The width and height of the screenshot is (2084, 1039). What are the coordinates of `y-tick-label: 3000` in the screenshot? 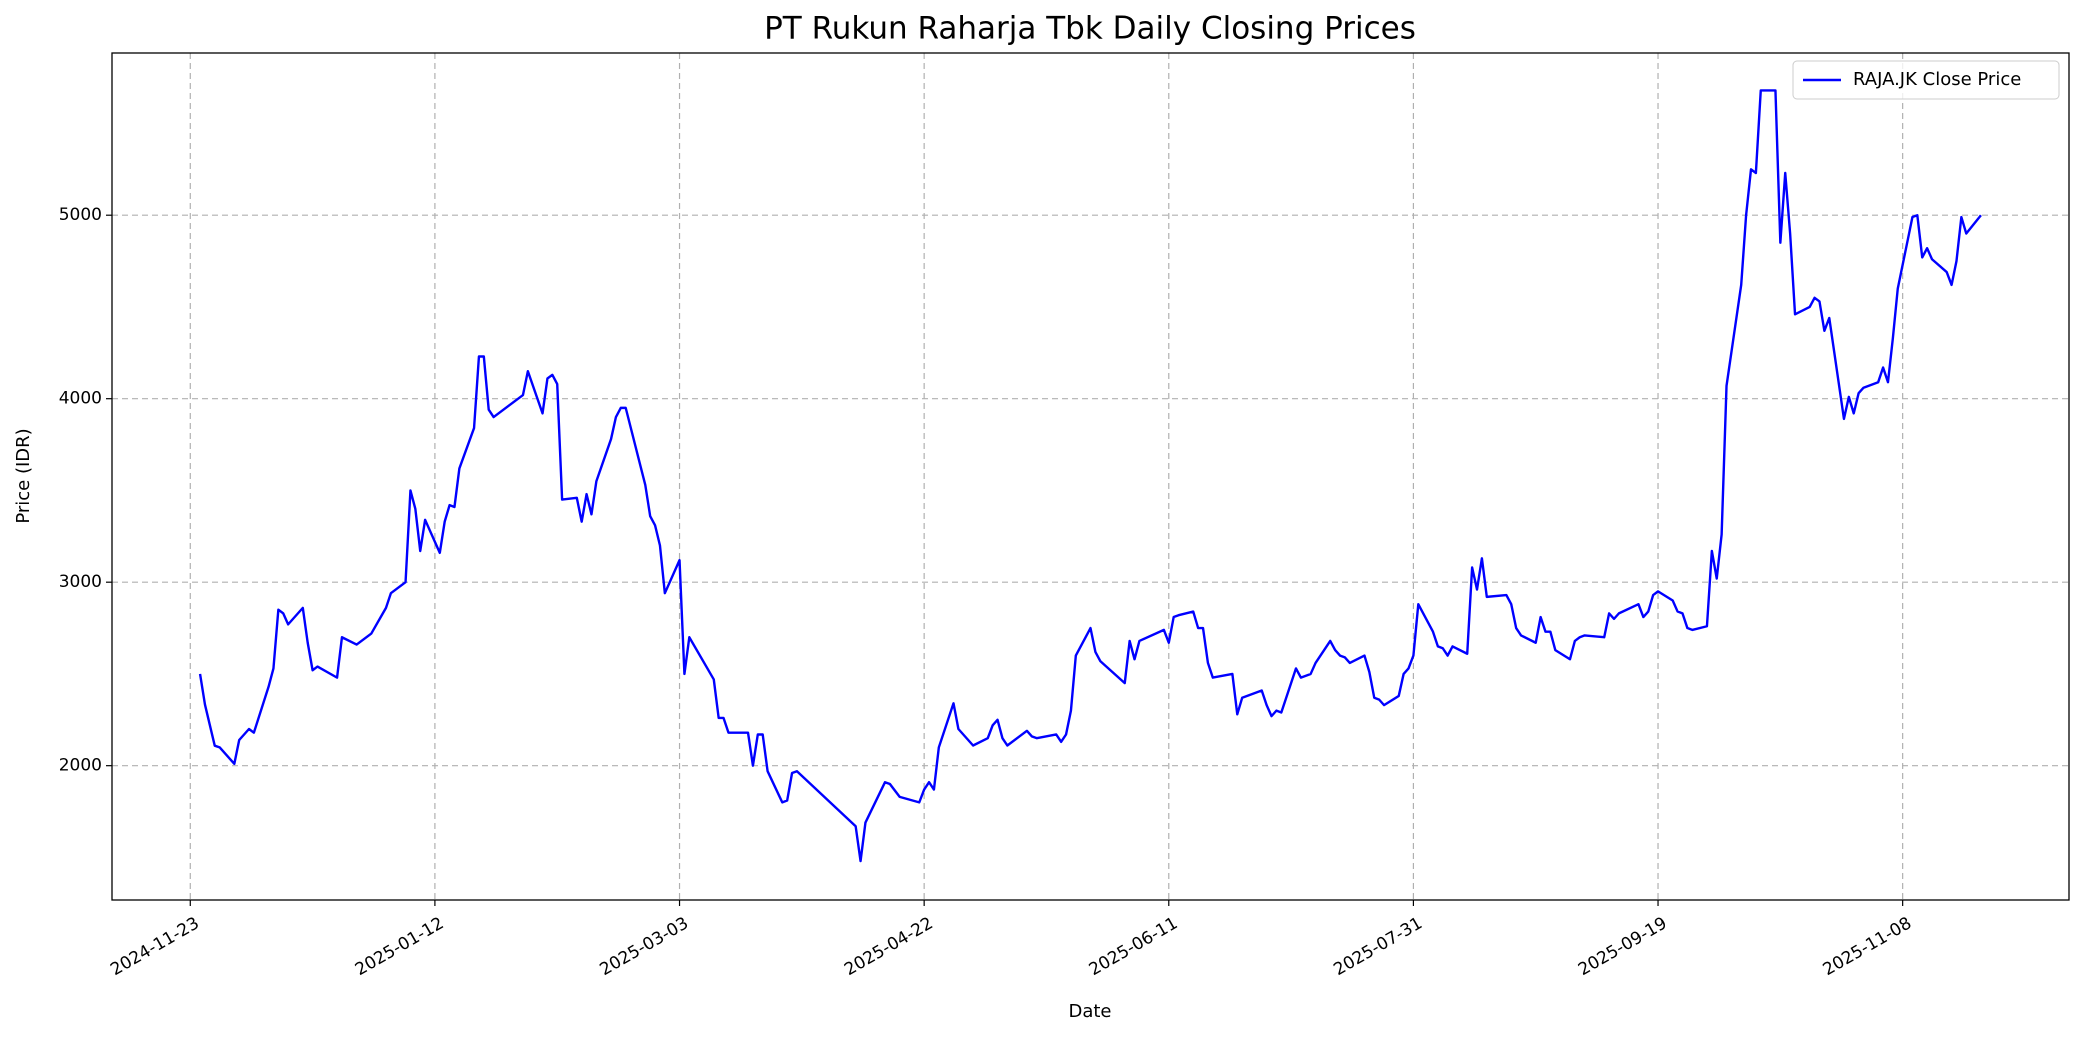 It's located at (80, 582).